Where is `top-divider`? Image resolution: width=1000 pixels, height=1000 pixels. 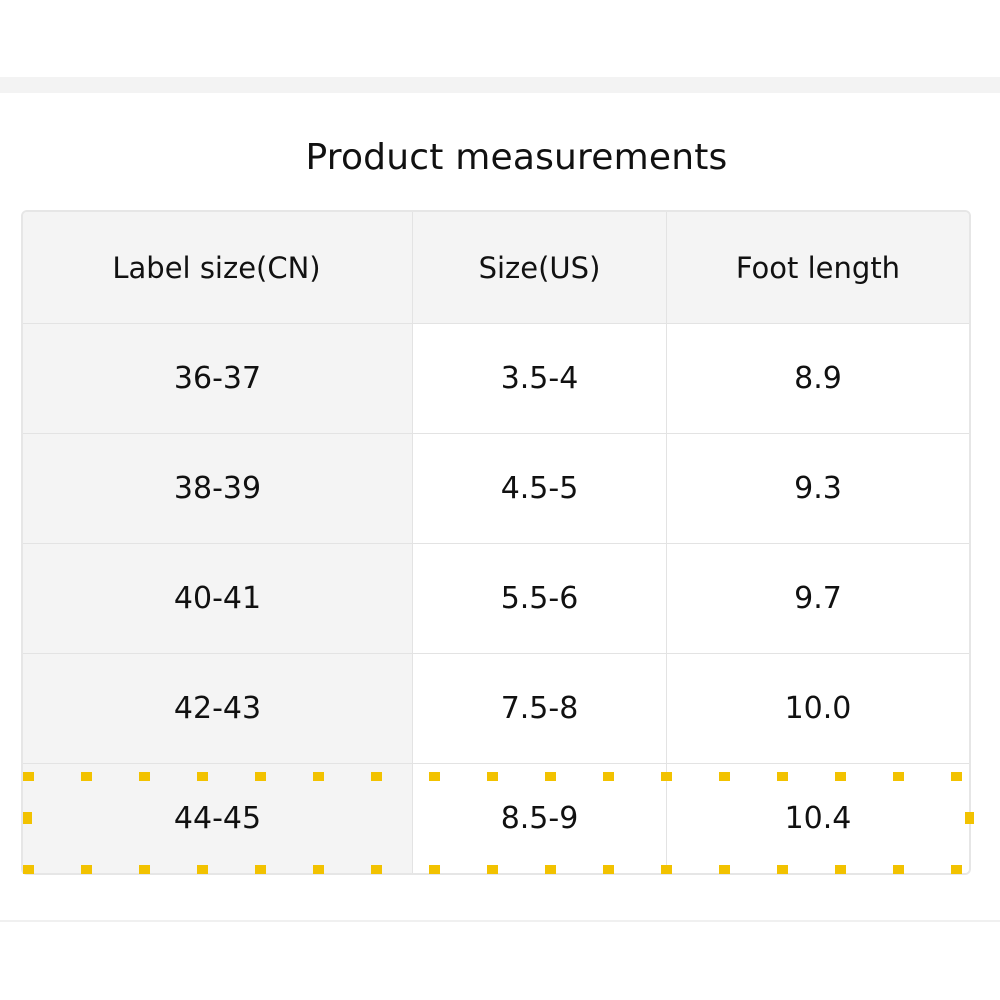 top-divider is located at coordinates (500, 85).